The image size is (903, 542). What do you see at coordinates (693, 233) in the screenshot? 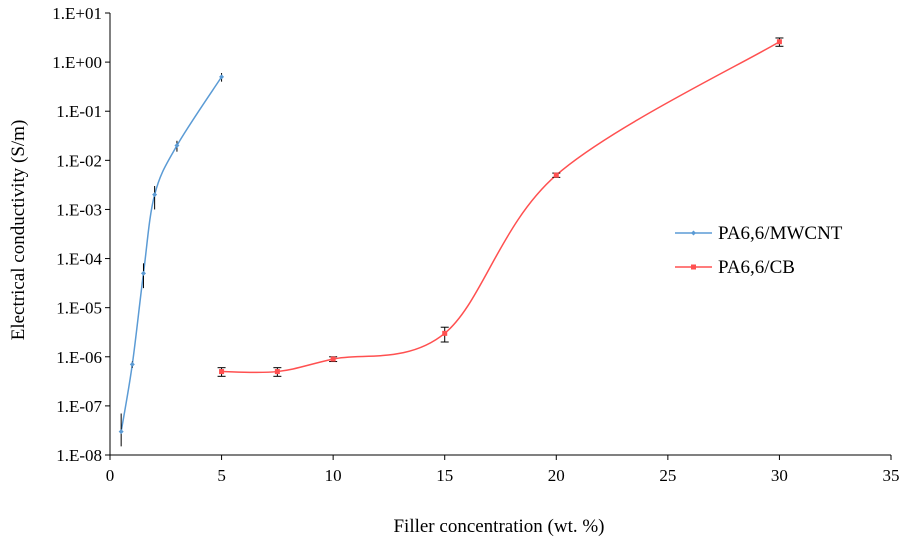
I see `legend-marker-pa6-6-mwcnt` at bounding box center [693, 233].